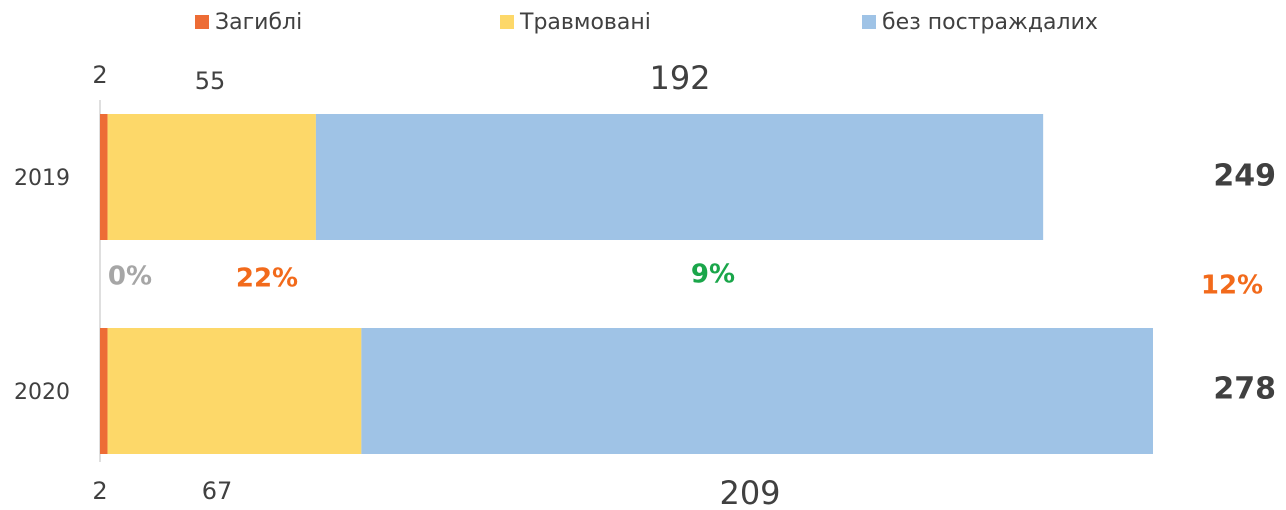 Image resolution: width=1286 pixels, height=510 pixels. What do you see at coordinates (267, 279) in the screenshot?
I see `change-label: 22%` at bounding box center [267, 279].